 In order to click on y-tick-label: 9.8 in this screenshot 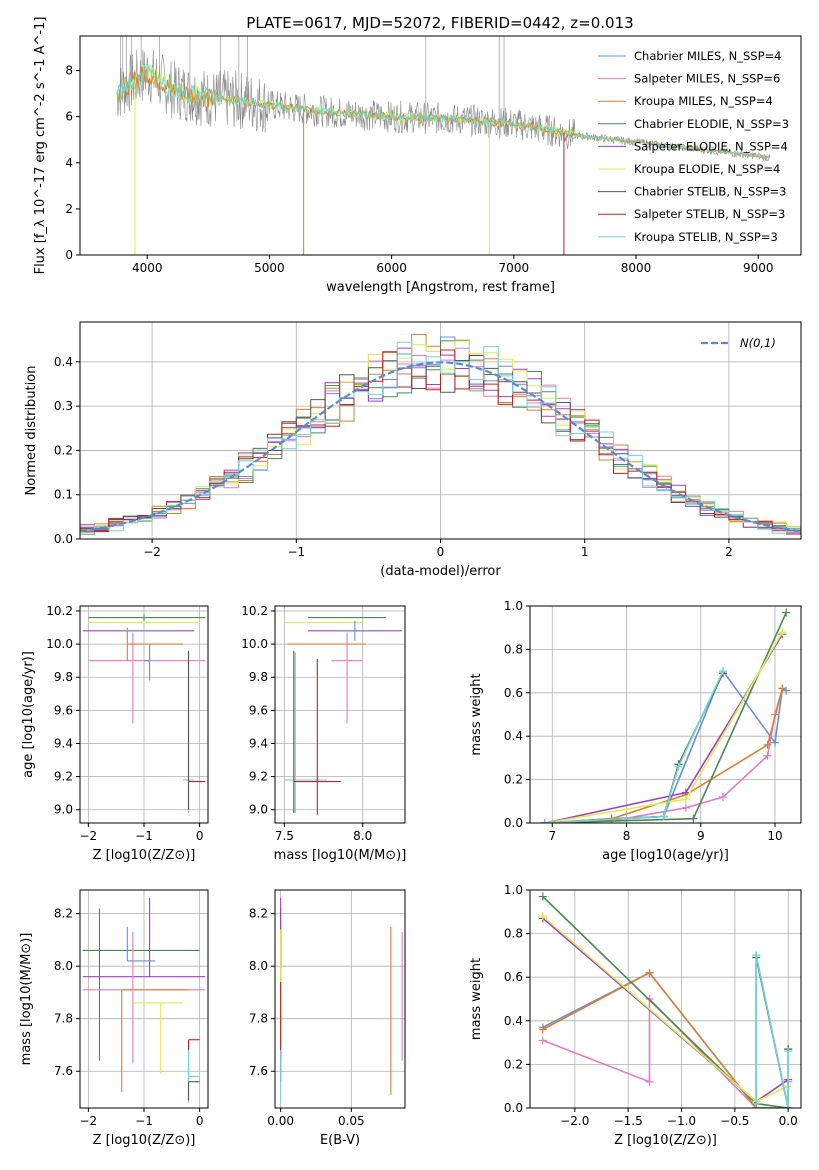, I will do `click(258, 677)`.